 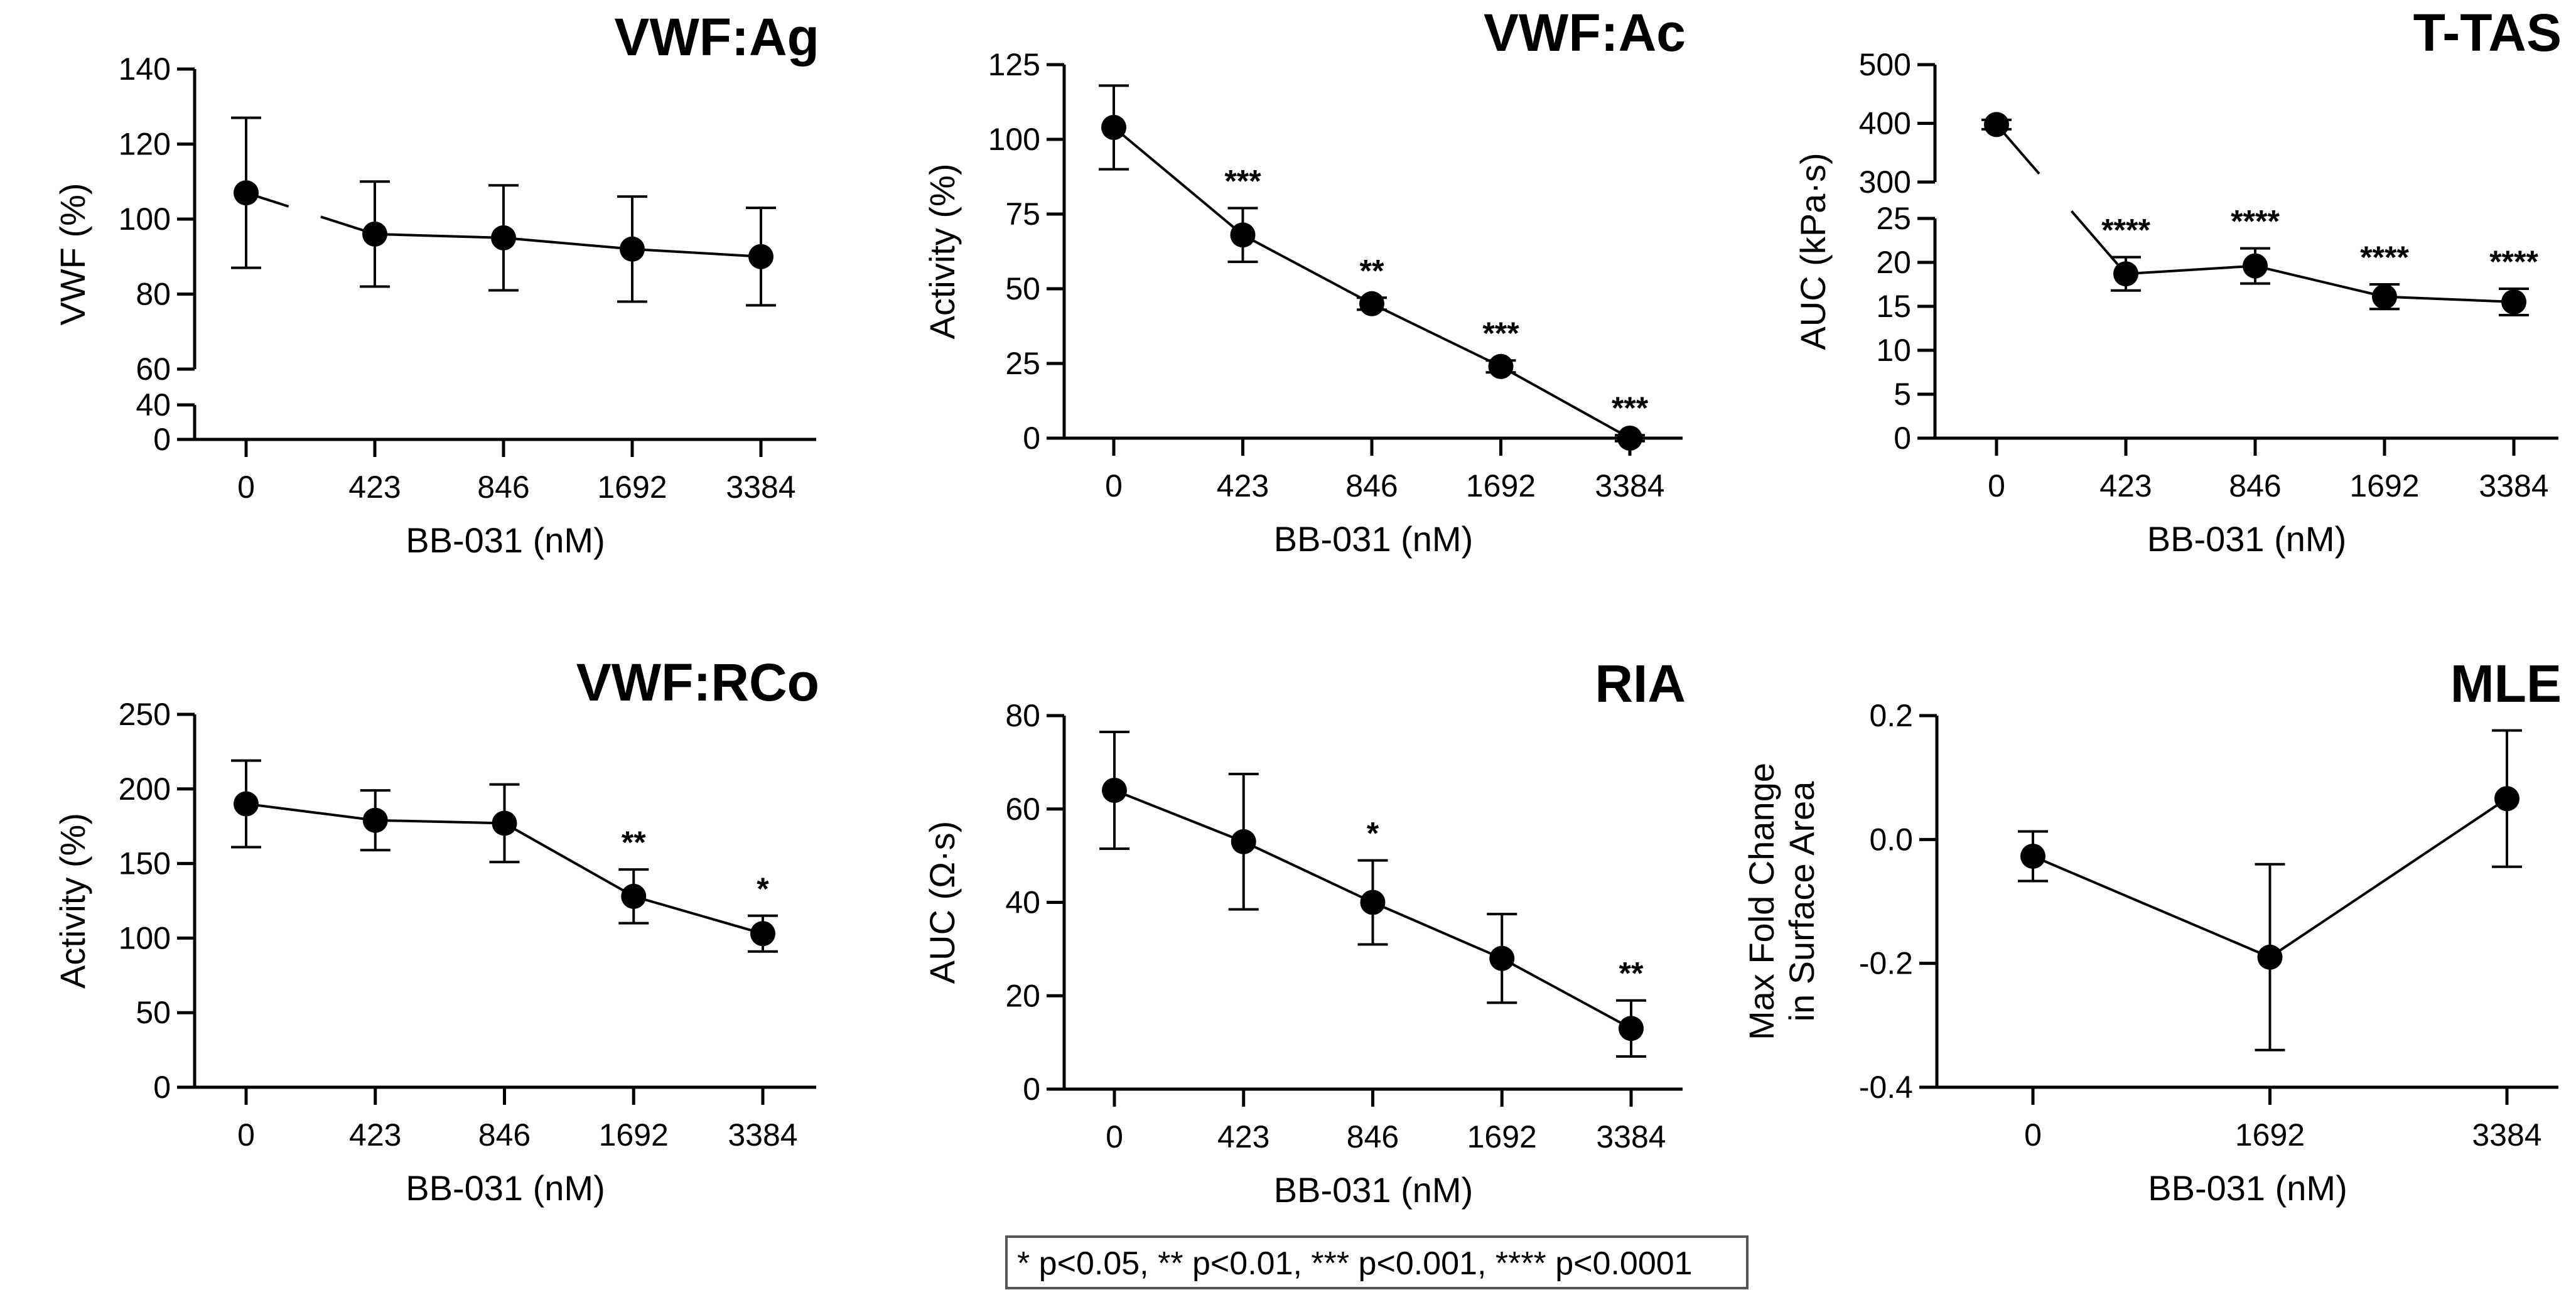 I want to click on significance-marker: *, so click(x=1373, y=833).